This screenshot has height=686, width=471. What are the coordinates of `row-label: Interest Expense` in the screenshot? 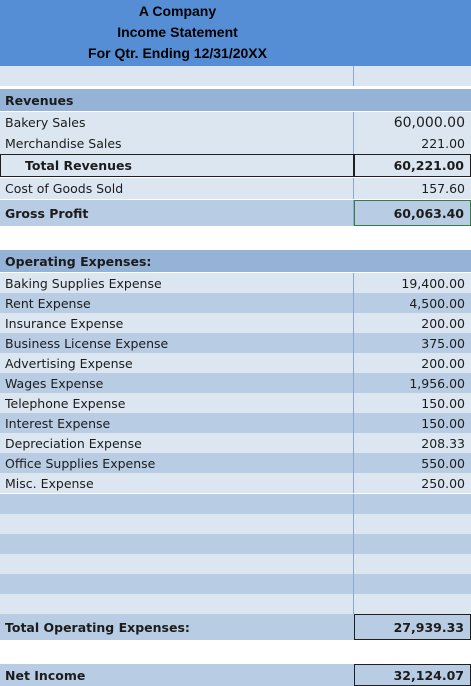 It's located at (177, 423).